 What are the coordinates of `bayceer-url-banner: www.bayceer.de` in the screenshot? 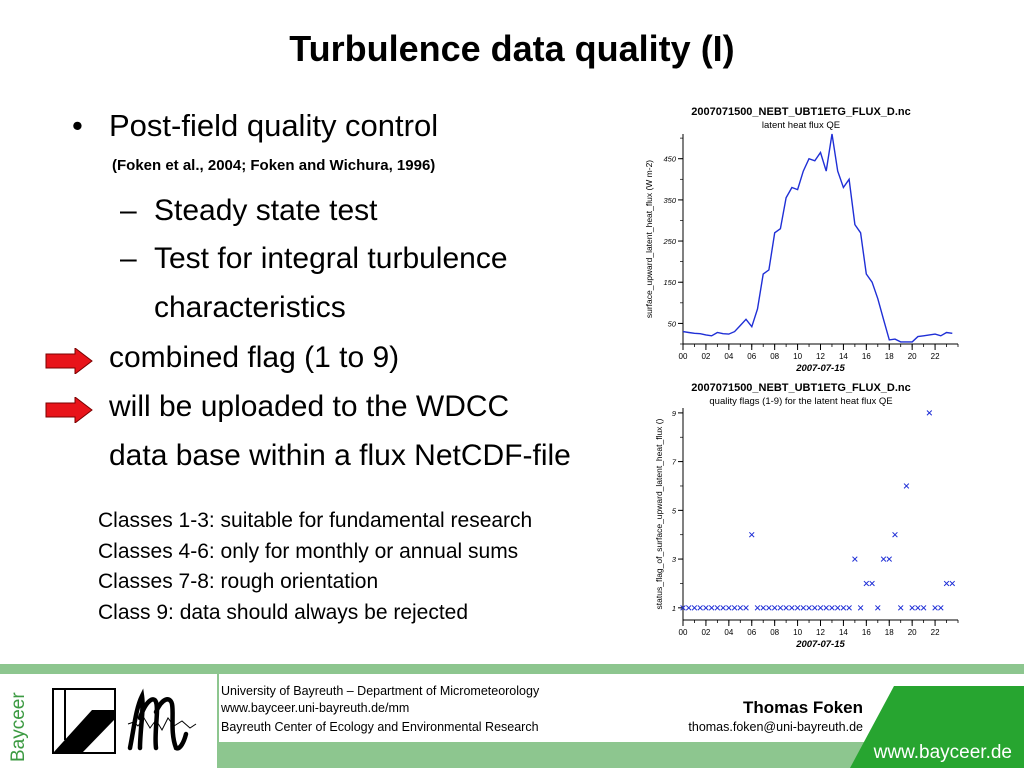 It's located at (937, 727).